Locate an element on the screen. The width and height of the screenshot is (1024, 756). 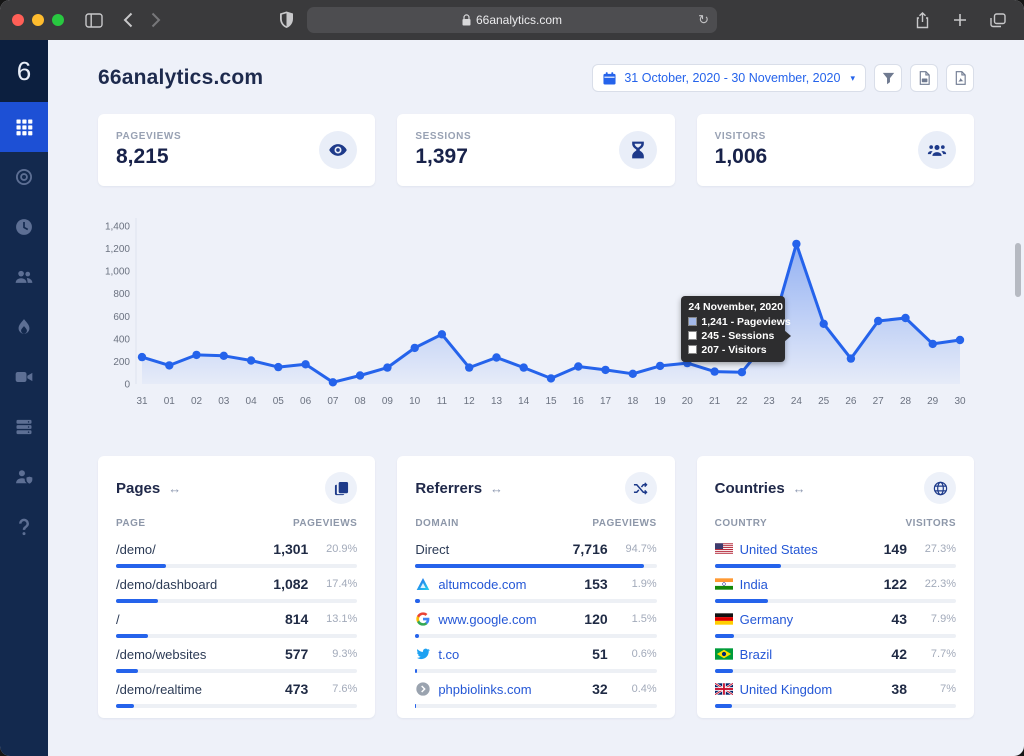
row-percent: 13.1% is located at coordinates (342, 619).